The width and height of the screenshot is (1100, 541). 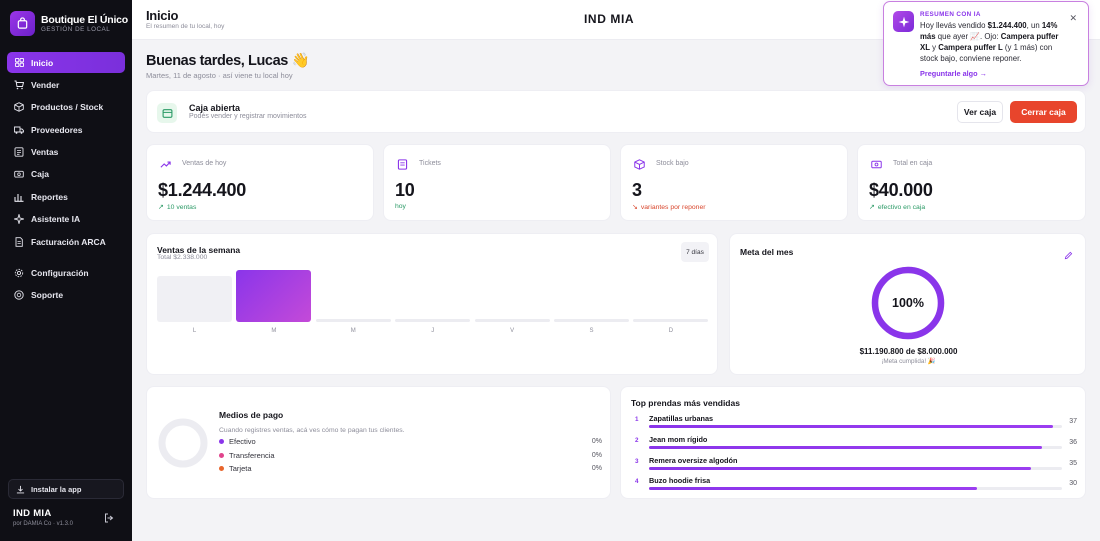 What do you see at coordinates (215, 108) in the screenshot?
I see `caja-status-title: Caja abierta` at bounding box center [215, 108].